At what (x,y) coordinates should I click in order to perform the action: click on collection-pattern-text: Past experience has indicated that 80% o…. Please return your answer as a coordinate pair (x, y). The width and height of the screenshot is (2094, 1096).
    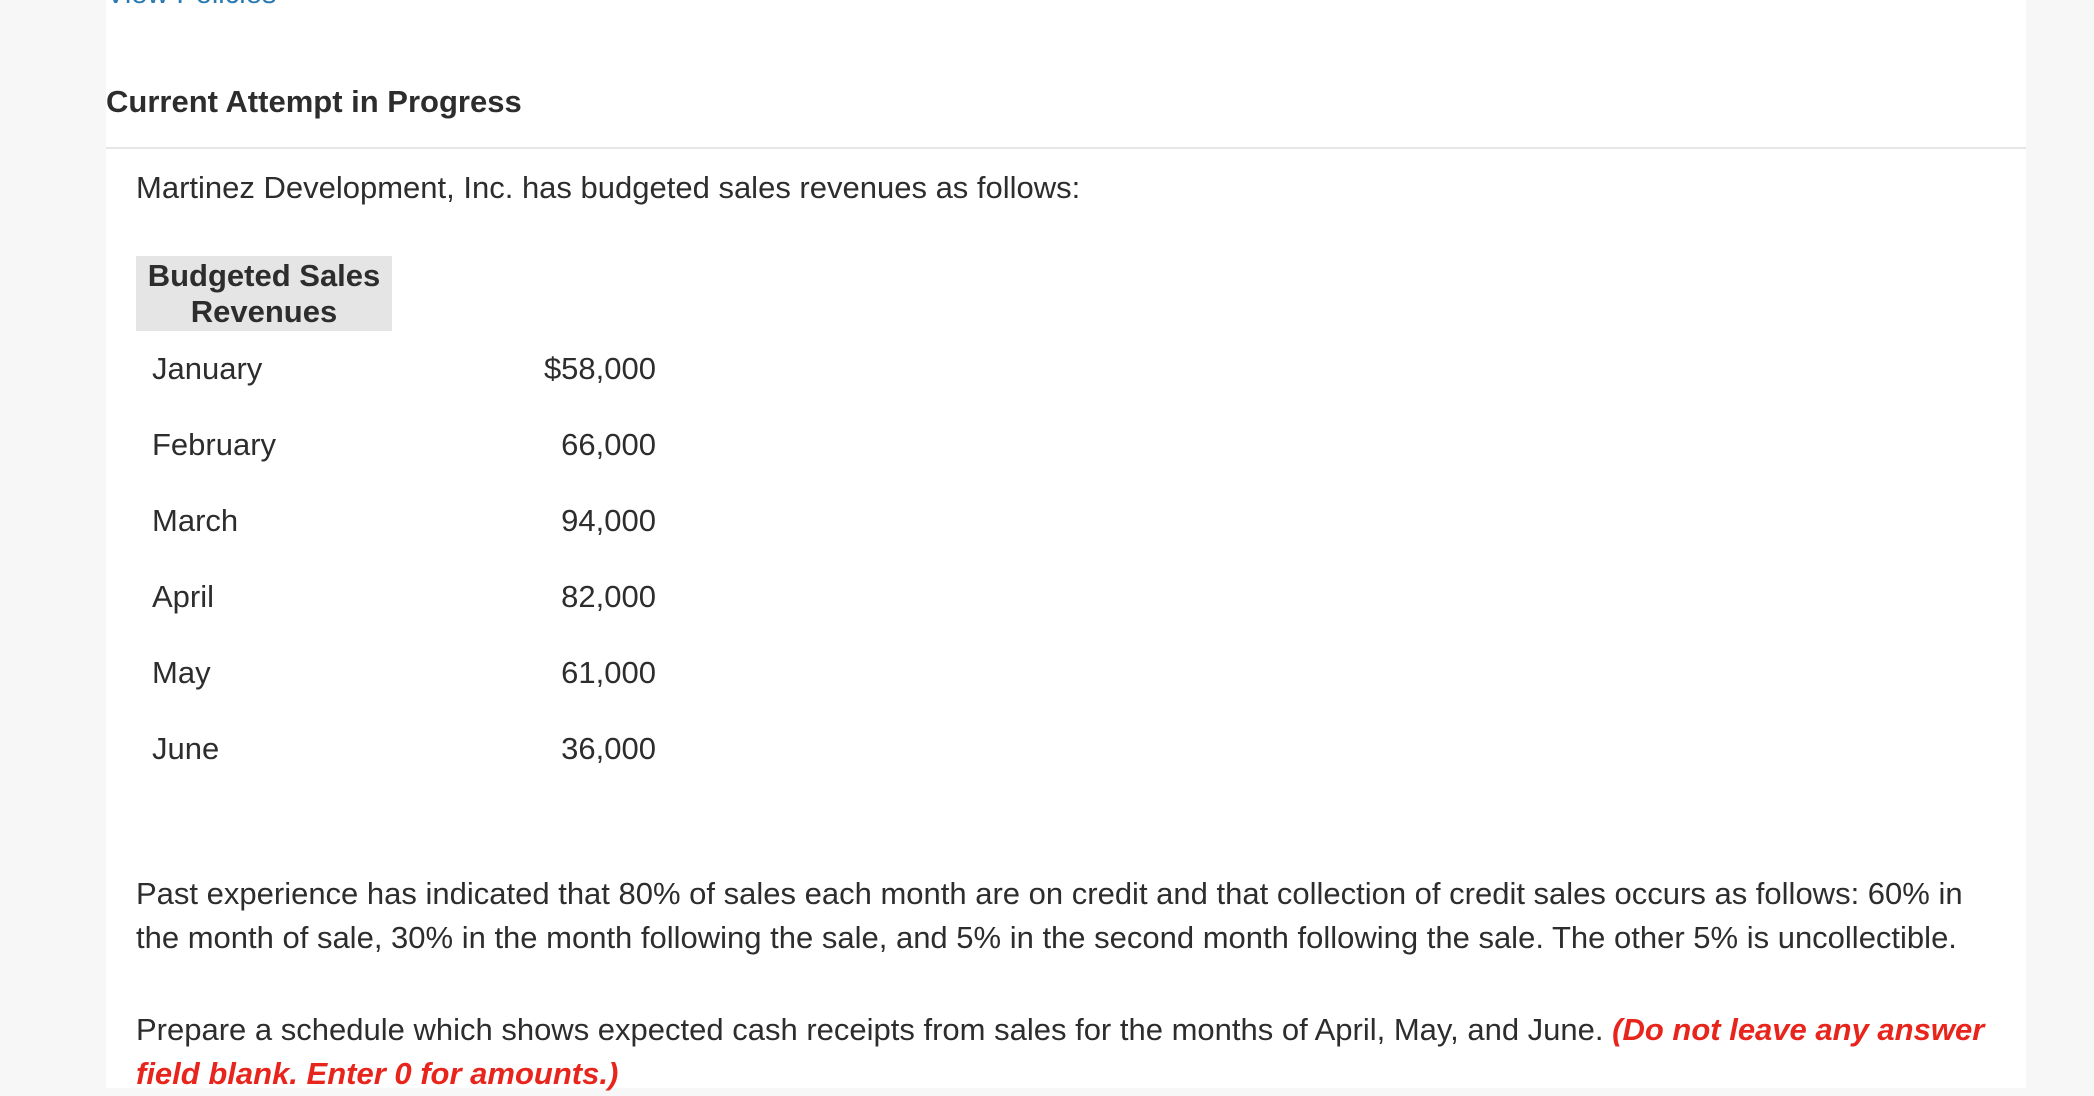
    Looking at the image, I should click on (1049, 915).